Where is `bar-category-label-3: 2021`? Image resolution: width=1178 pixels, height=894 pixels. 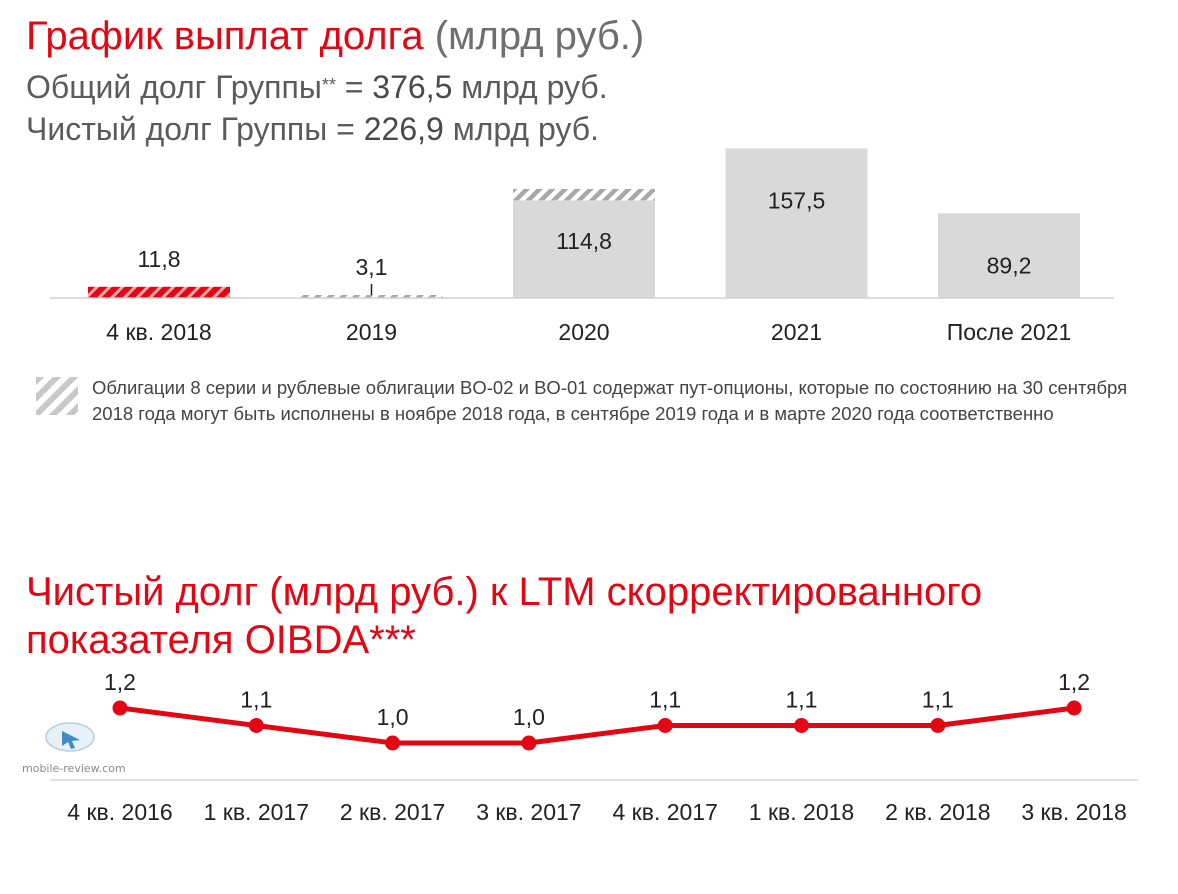 bar-category-label-3: 2021 is located at coordinates (796, 332).